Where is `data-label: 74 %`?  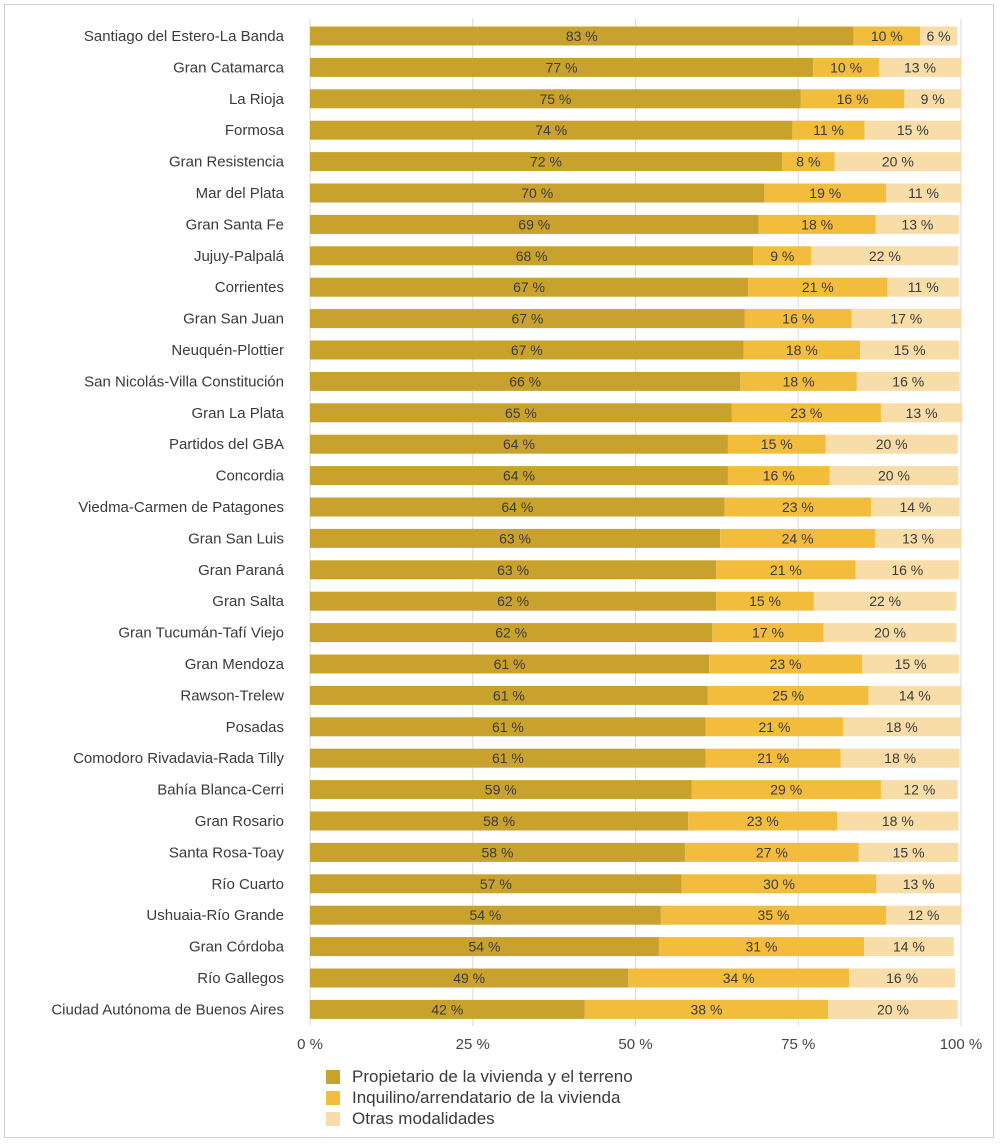 data-label: 74 % is located at coordinates (551, 130).